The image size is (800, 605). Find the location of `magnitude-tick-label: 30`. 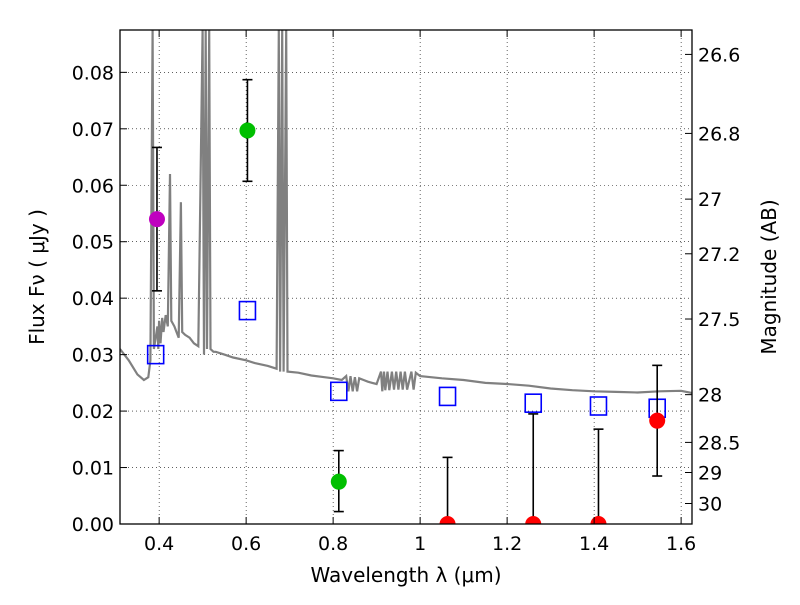

magnitude-tick-label: 30 is located at coordinates (710, 505).